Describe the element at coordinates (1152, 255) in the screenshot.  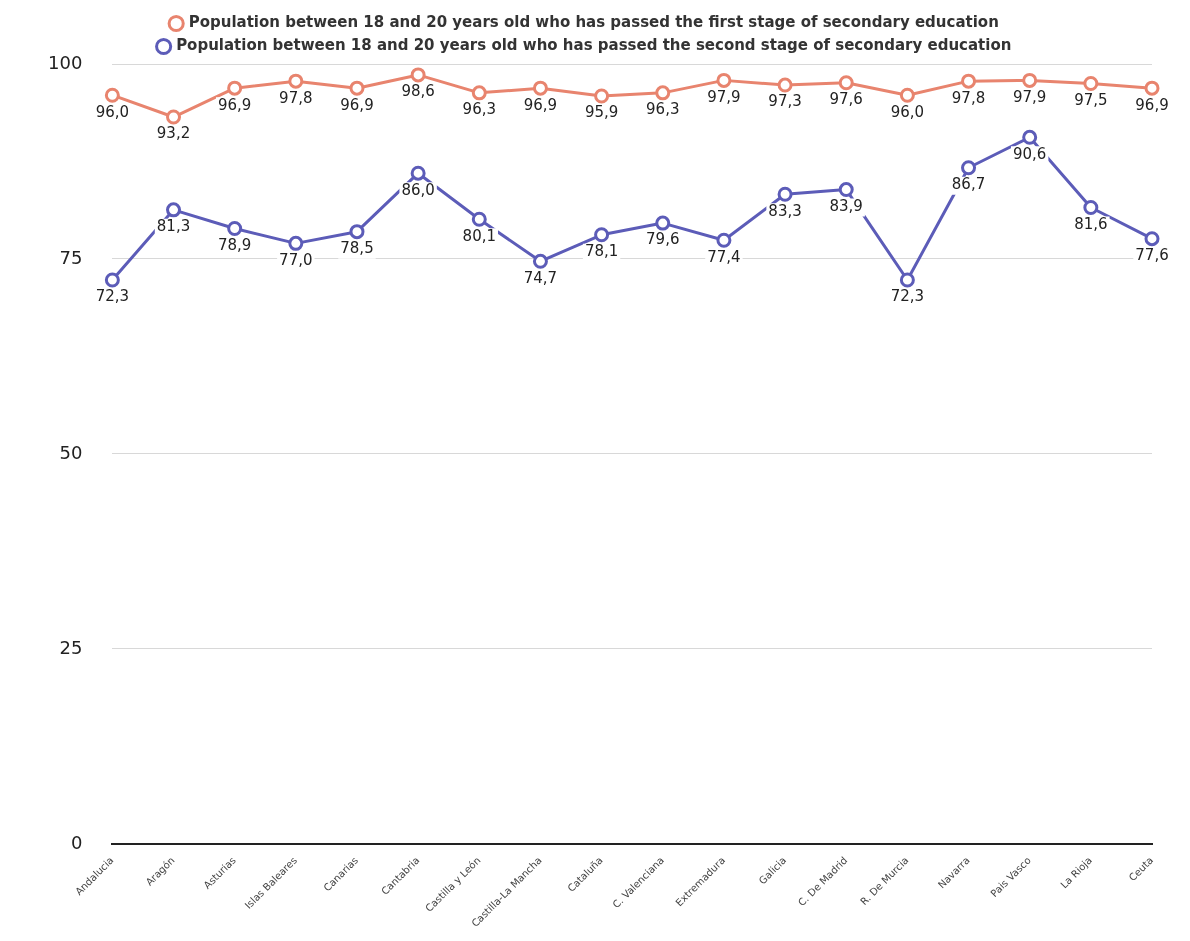
I see `data-label: 77,6` at that location.